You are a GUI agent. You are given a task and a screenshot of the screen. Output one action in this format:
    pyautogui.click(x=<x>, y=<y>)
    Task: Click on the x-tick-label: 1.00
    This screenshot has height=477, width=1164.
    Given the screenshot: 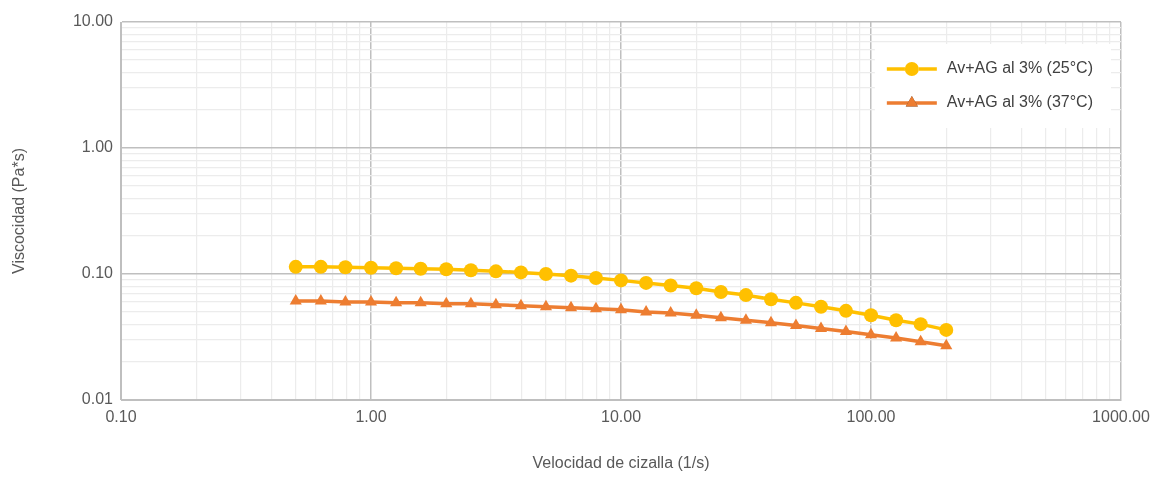 What is the action you would take?
    pyautogui.click(x=371, y=417)
    